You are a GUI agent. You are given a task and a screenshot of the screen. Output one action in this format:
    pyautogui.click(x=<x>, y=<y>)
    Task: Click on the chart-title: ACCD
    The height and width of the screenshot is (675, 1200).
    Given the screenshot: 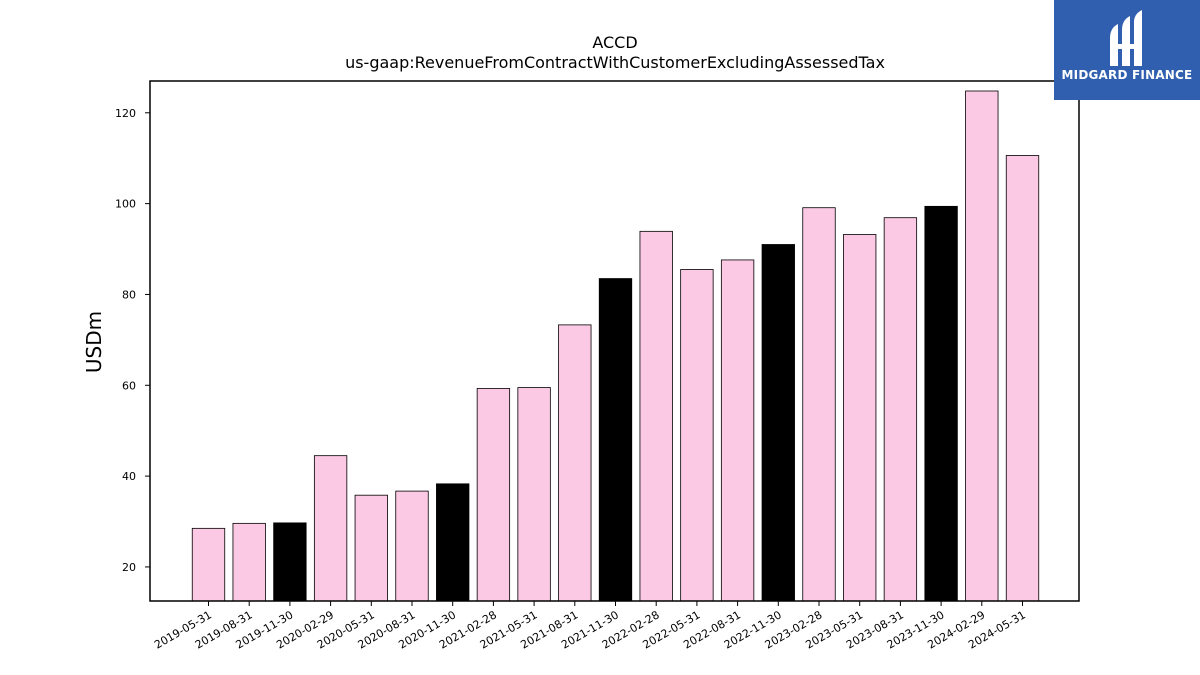 What is the action you would take?
    pyautogui.click(x=614, y=42)
    